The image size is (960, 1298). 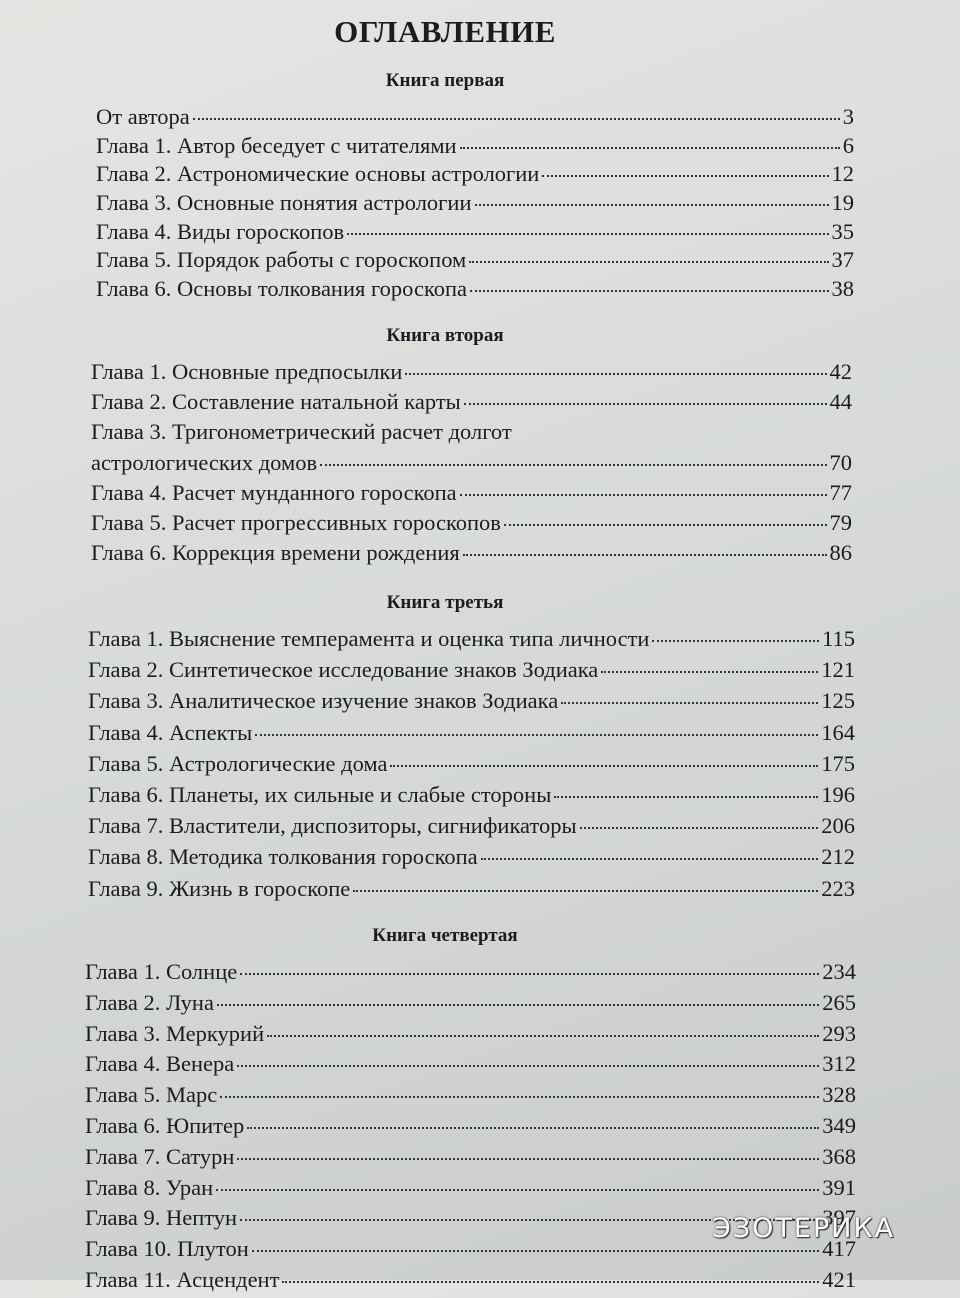 I want to click on entry-label: Глава 5. Марс, so click(x=151, y=1095).